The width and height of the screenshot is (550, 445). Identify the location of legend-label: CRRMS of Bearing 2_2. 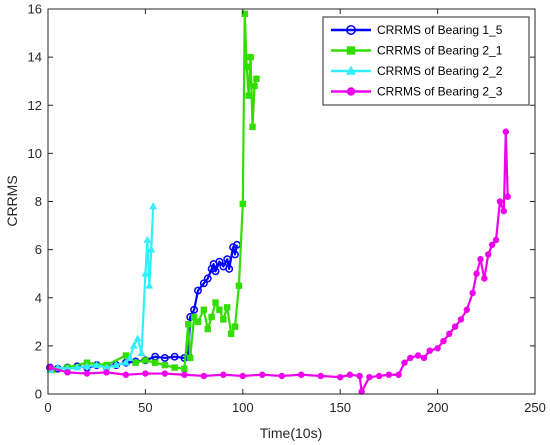
(440, 71).